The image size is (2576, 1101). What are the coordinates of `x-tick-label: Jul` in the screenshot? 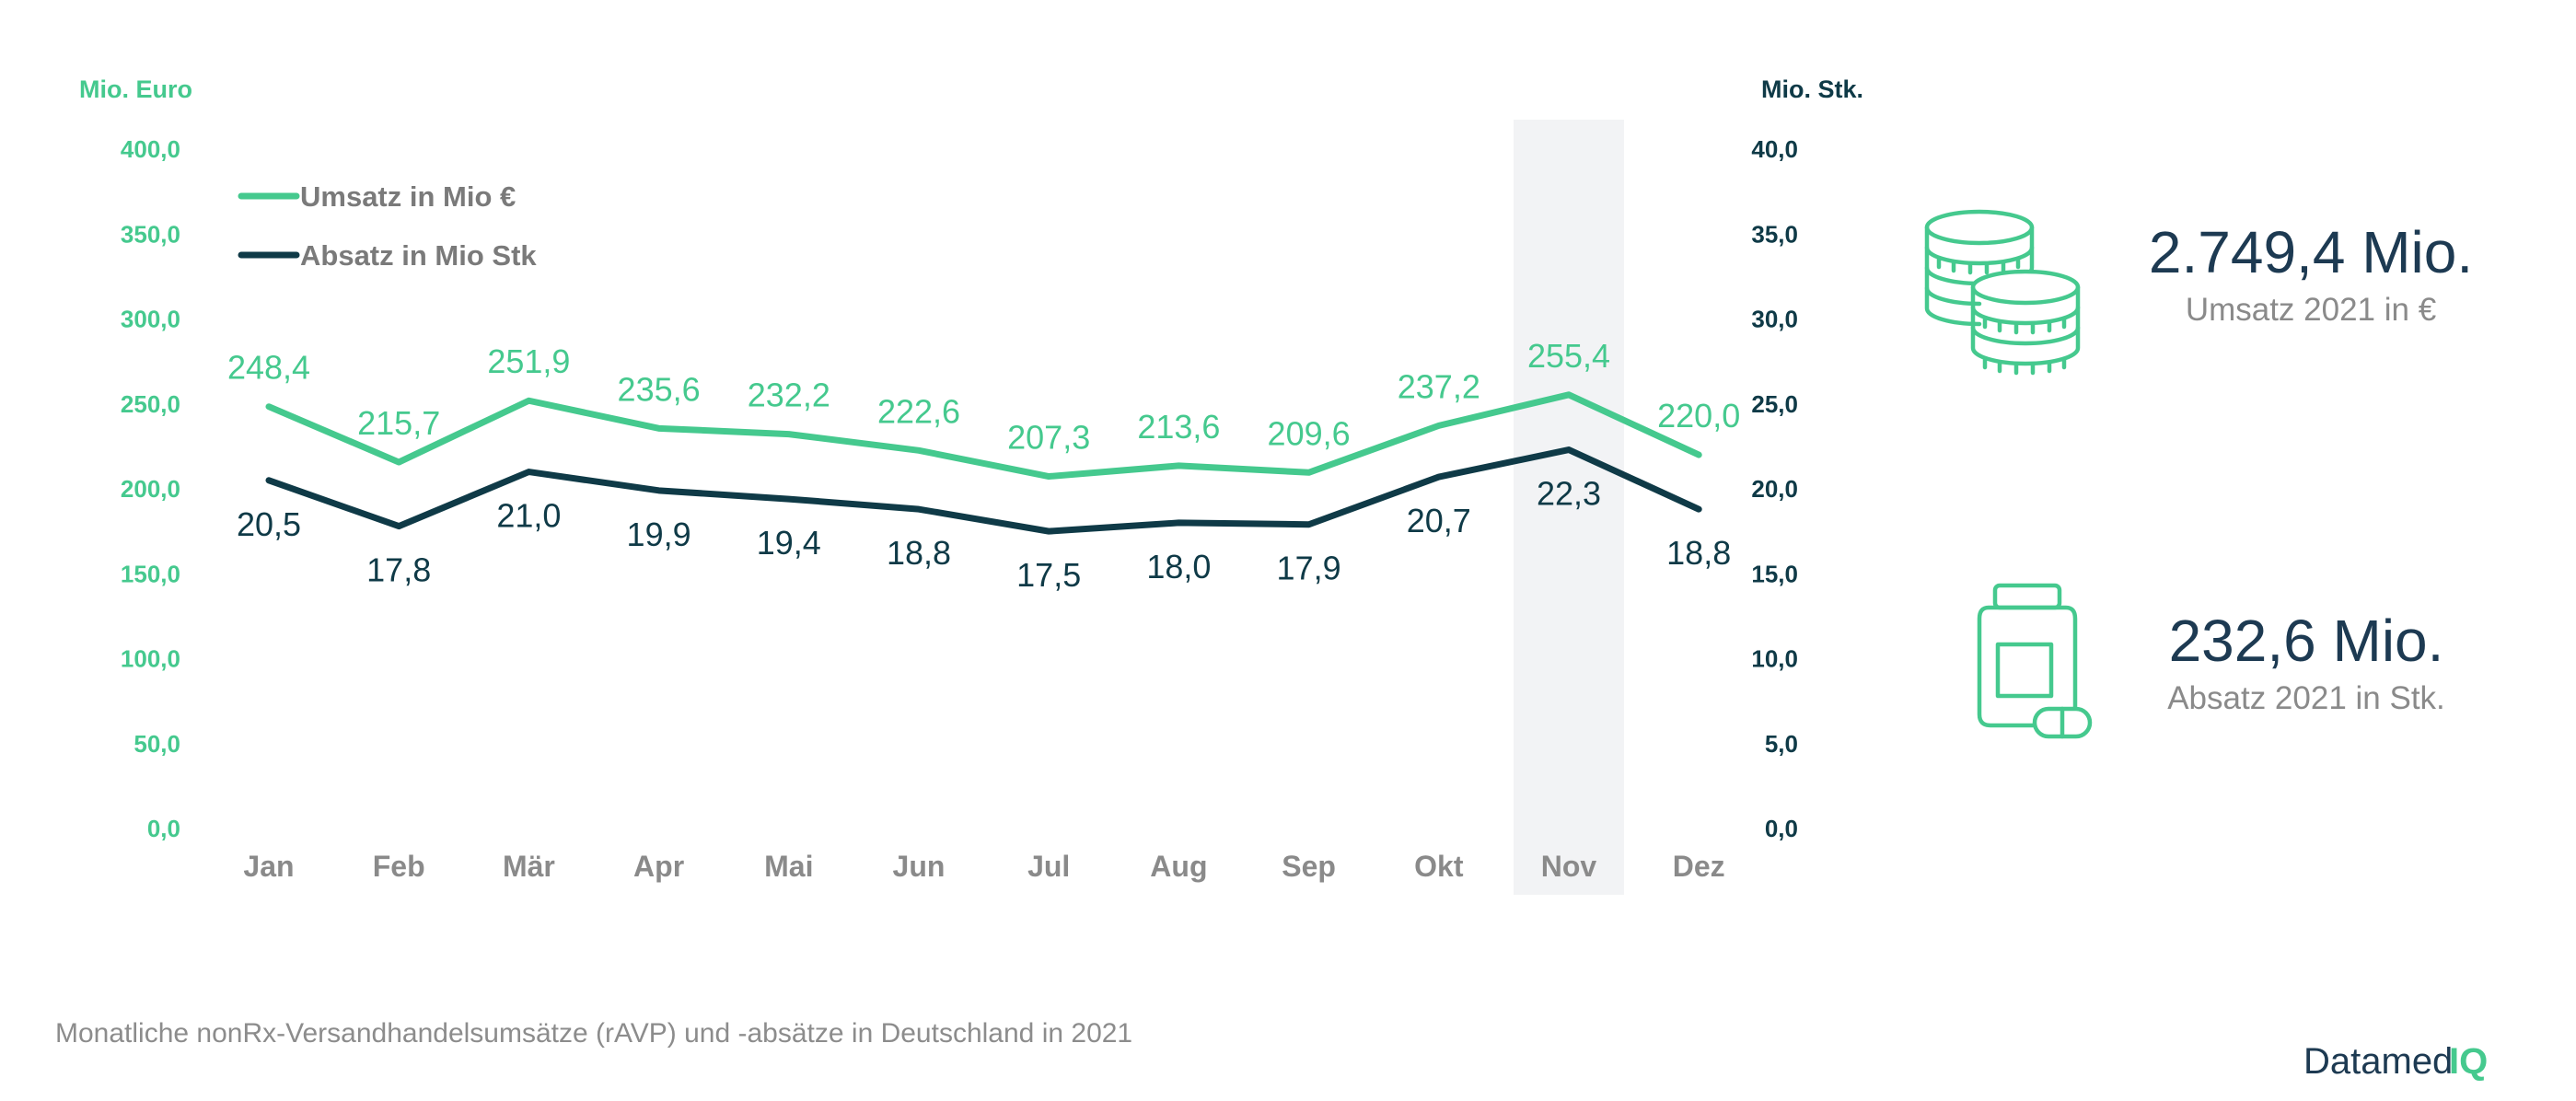 It's located at (1048, 867).